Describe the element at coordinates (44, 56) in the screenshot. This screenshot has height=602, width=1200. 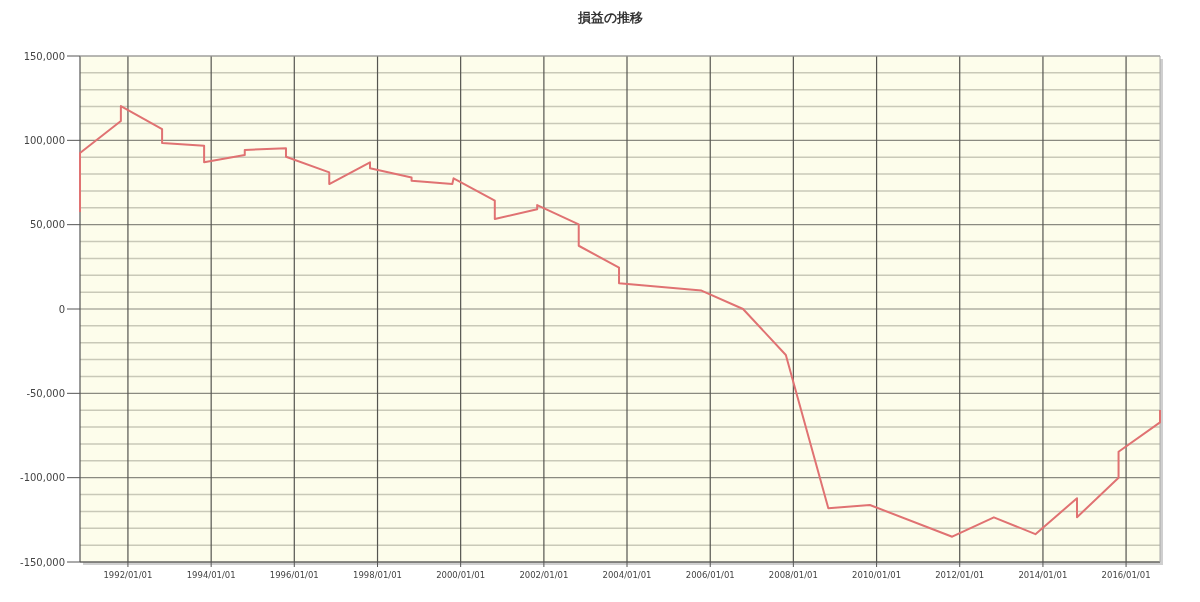
I see `y-tick-label: 150,000` at that location.